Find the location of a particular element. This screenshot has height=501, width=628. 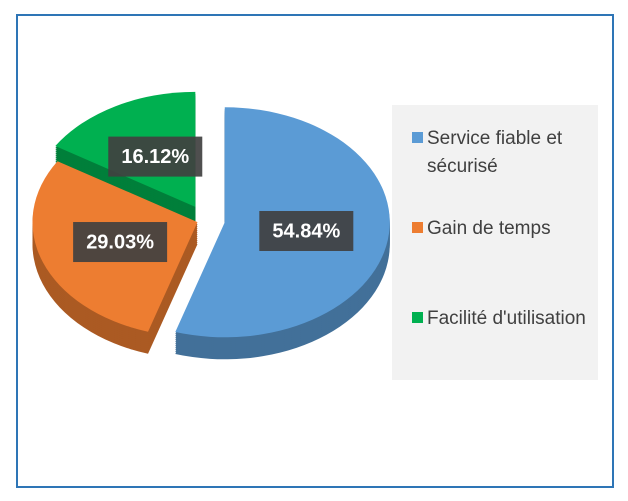

data-label: 54.84% is located at coordinates (306, 231).